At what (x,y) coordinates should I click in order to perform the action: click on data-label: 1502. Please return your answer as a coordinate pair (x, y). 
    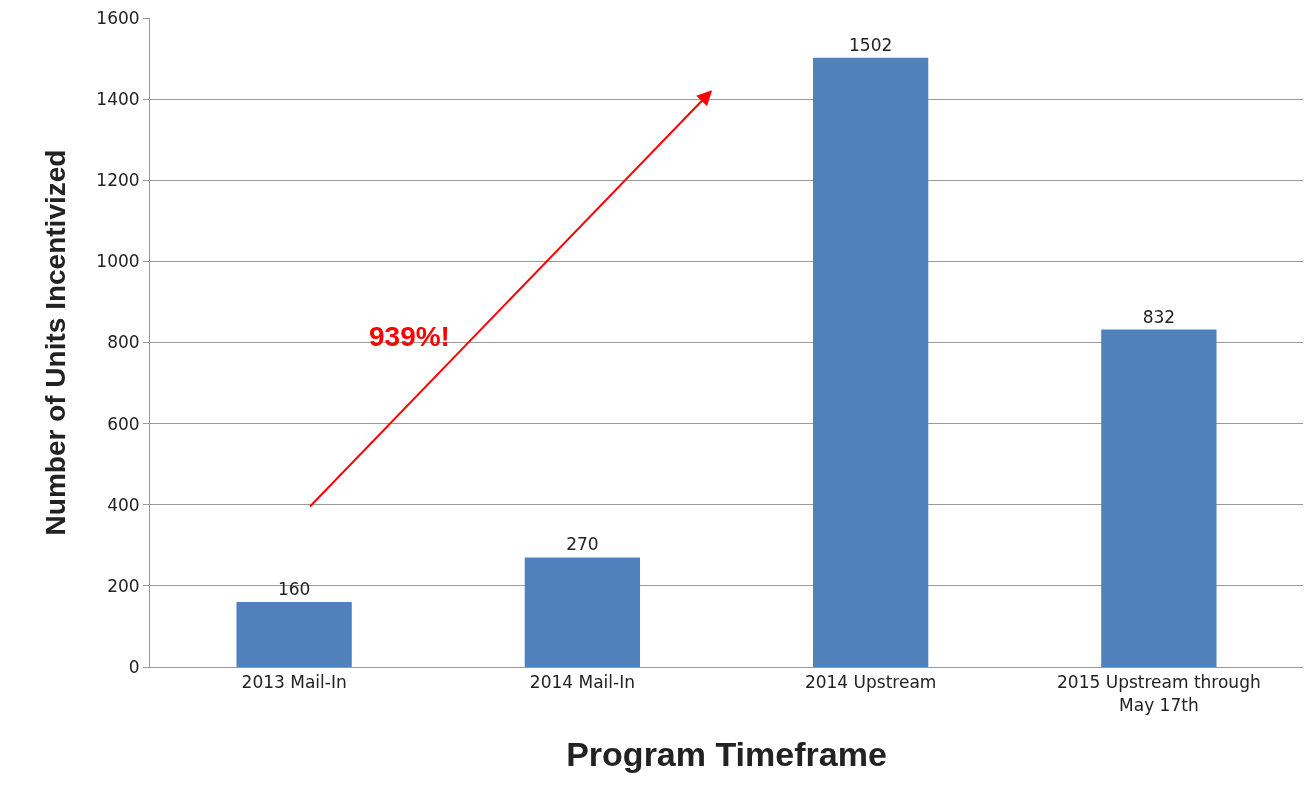
    Looking at the image, I should click on (871, 44).